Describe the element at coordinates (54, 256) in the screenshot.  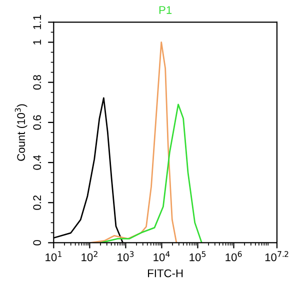
I see `x-tick-label: 10$^{1}$` at that location.